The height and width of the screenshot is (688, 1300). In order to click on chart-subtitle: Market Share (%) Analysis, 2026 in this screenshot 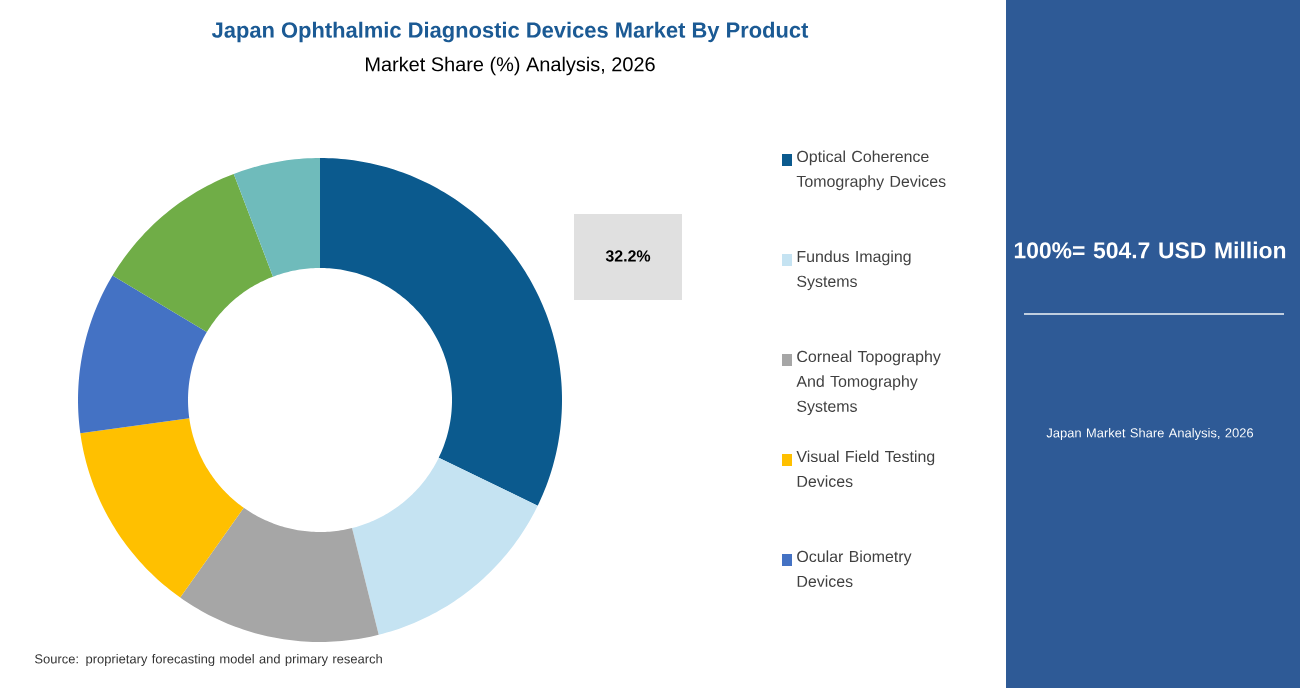, I will do `click(510, 66)`.